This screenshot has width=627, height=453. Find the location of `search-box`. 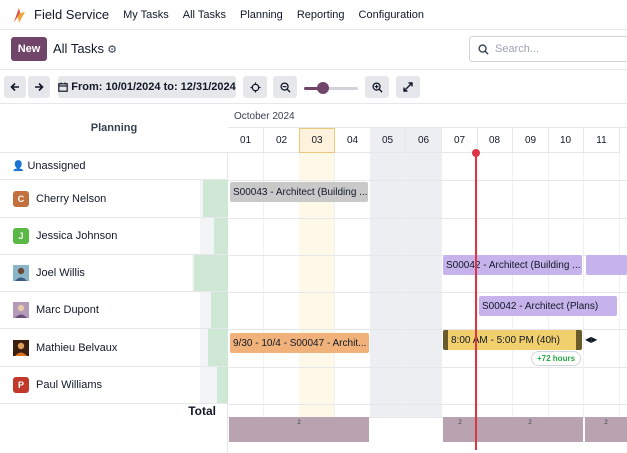

search-box is located at coordinates (548, 49).